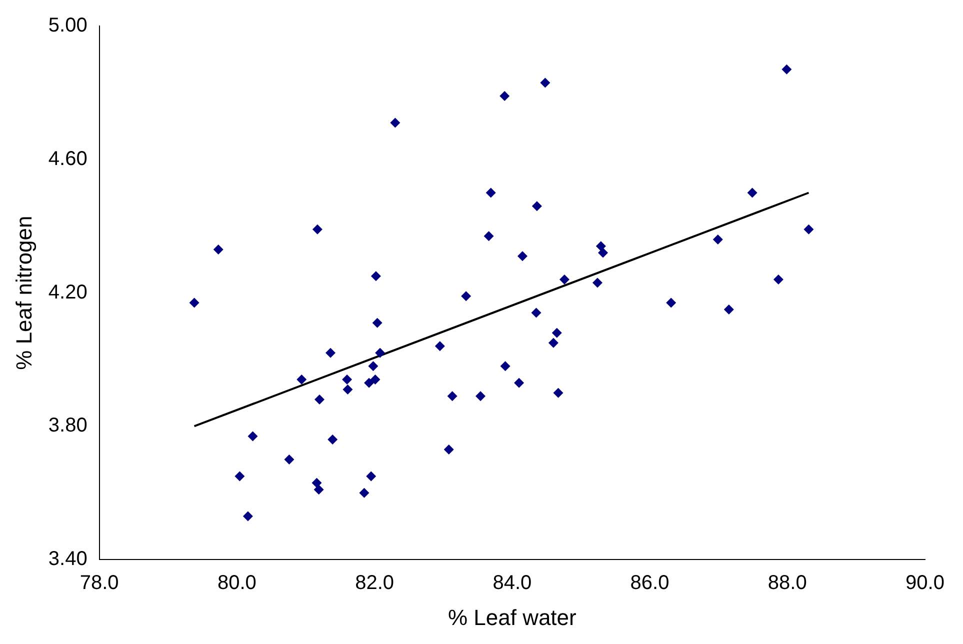 The height and width of the screenshot is (644, 963). I want to click on x-tick-label: 82.0, so click(374, 583).